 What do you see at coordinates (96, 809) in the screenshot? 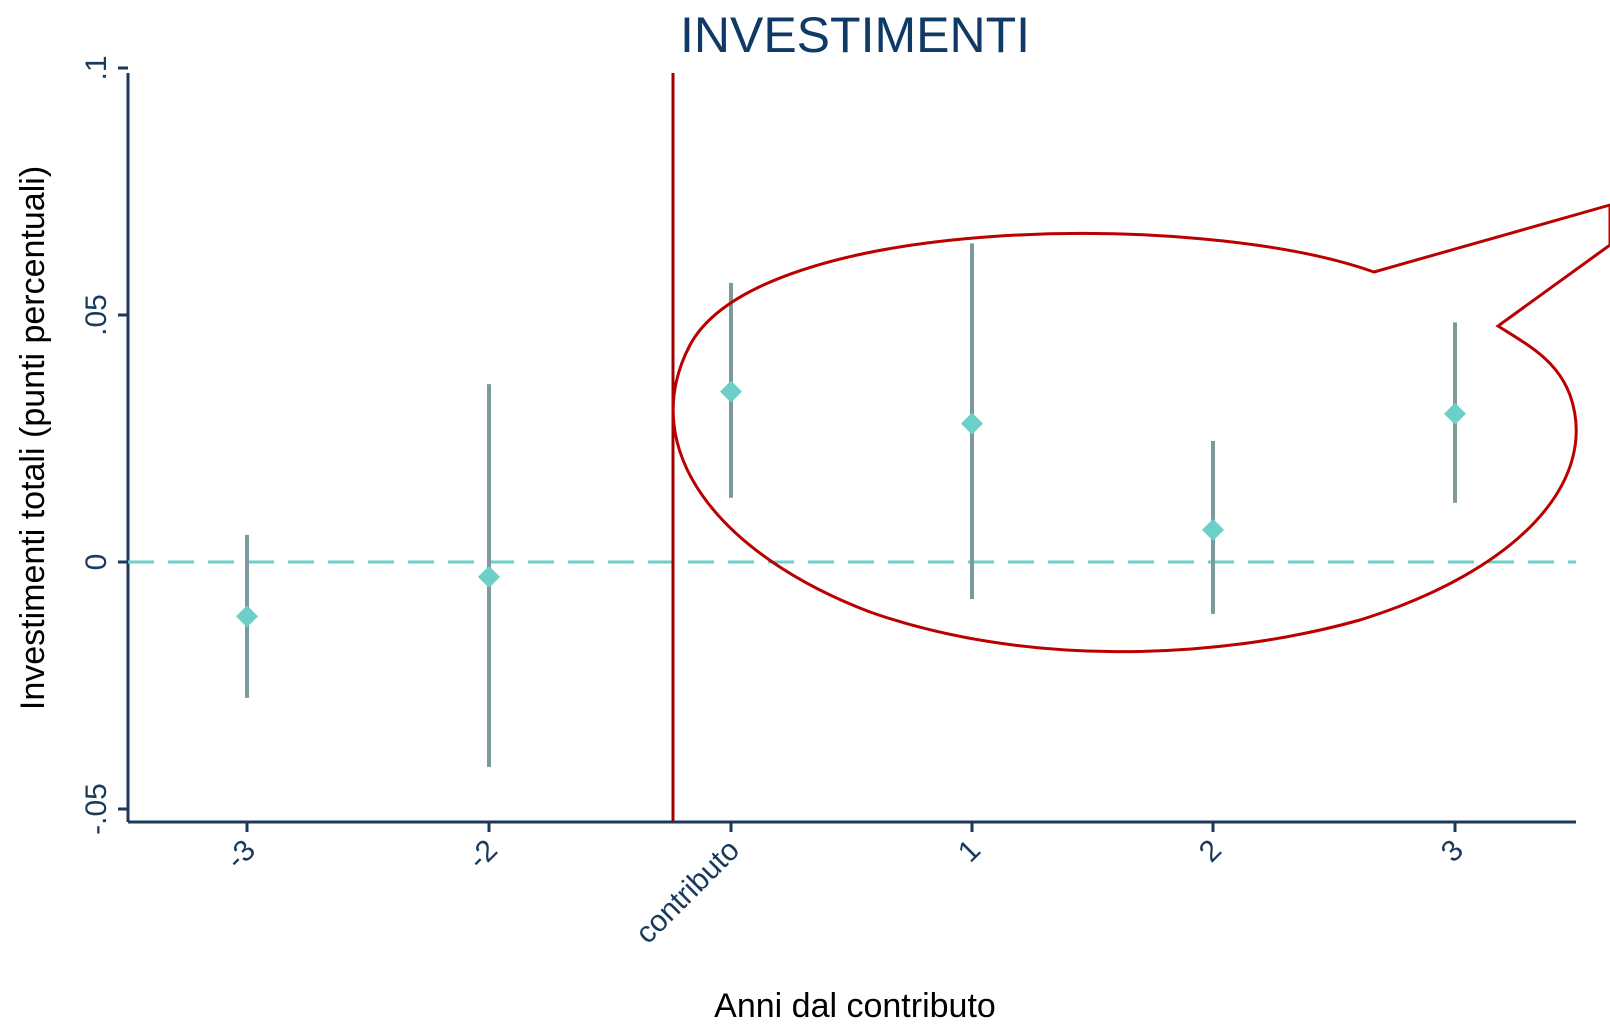
I see `y-tick-label: -.05` at bounding box center [96, 809].